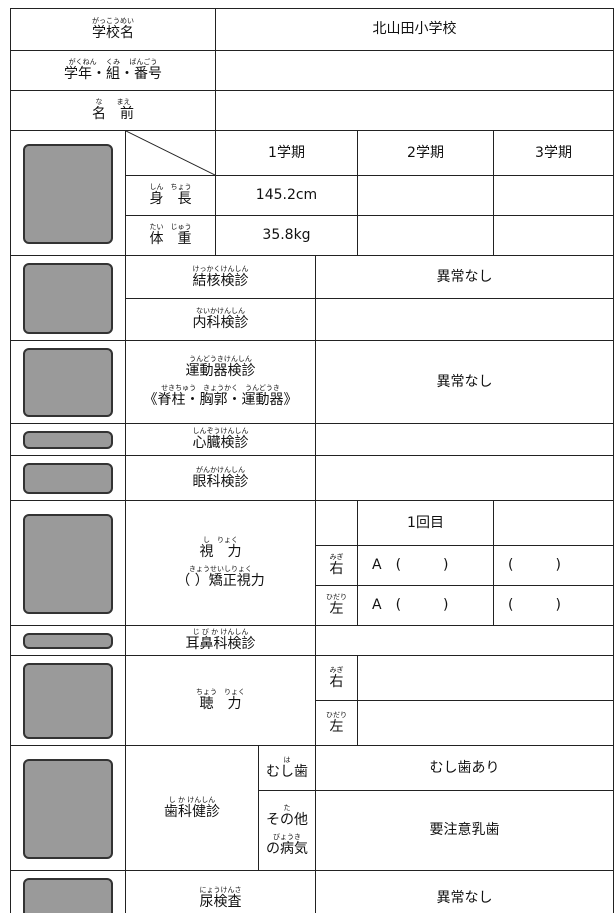  Describe the element at coordinates (287, 836) in the screenshot. I see `furigana: びょうき` at that location.